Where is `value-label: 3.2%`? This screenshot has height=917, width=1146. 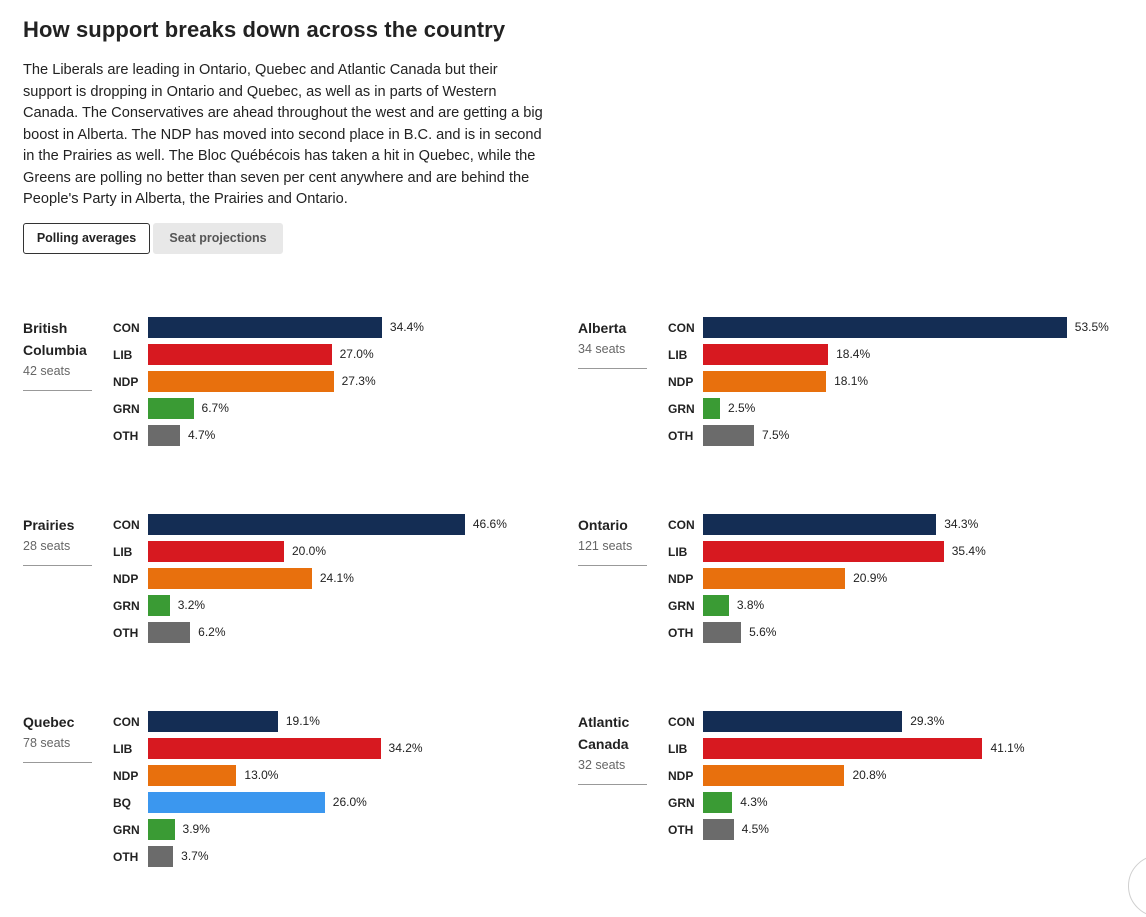 value-label: 3.2% is located at coordinates (191, 605).